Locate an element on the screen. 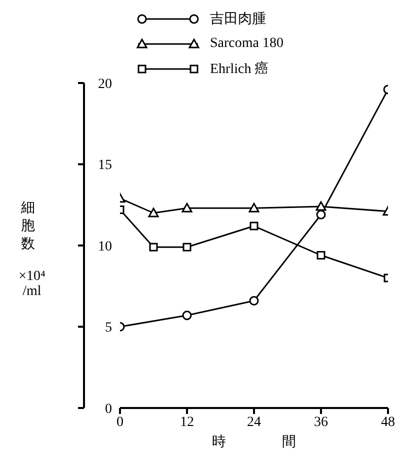  y-tick-label: 20 is located at coordinates (105, 84).